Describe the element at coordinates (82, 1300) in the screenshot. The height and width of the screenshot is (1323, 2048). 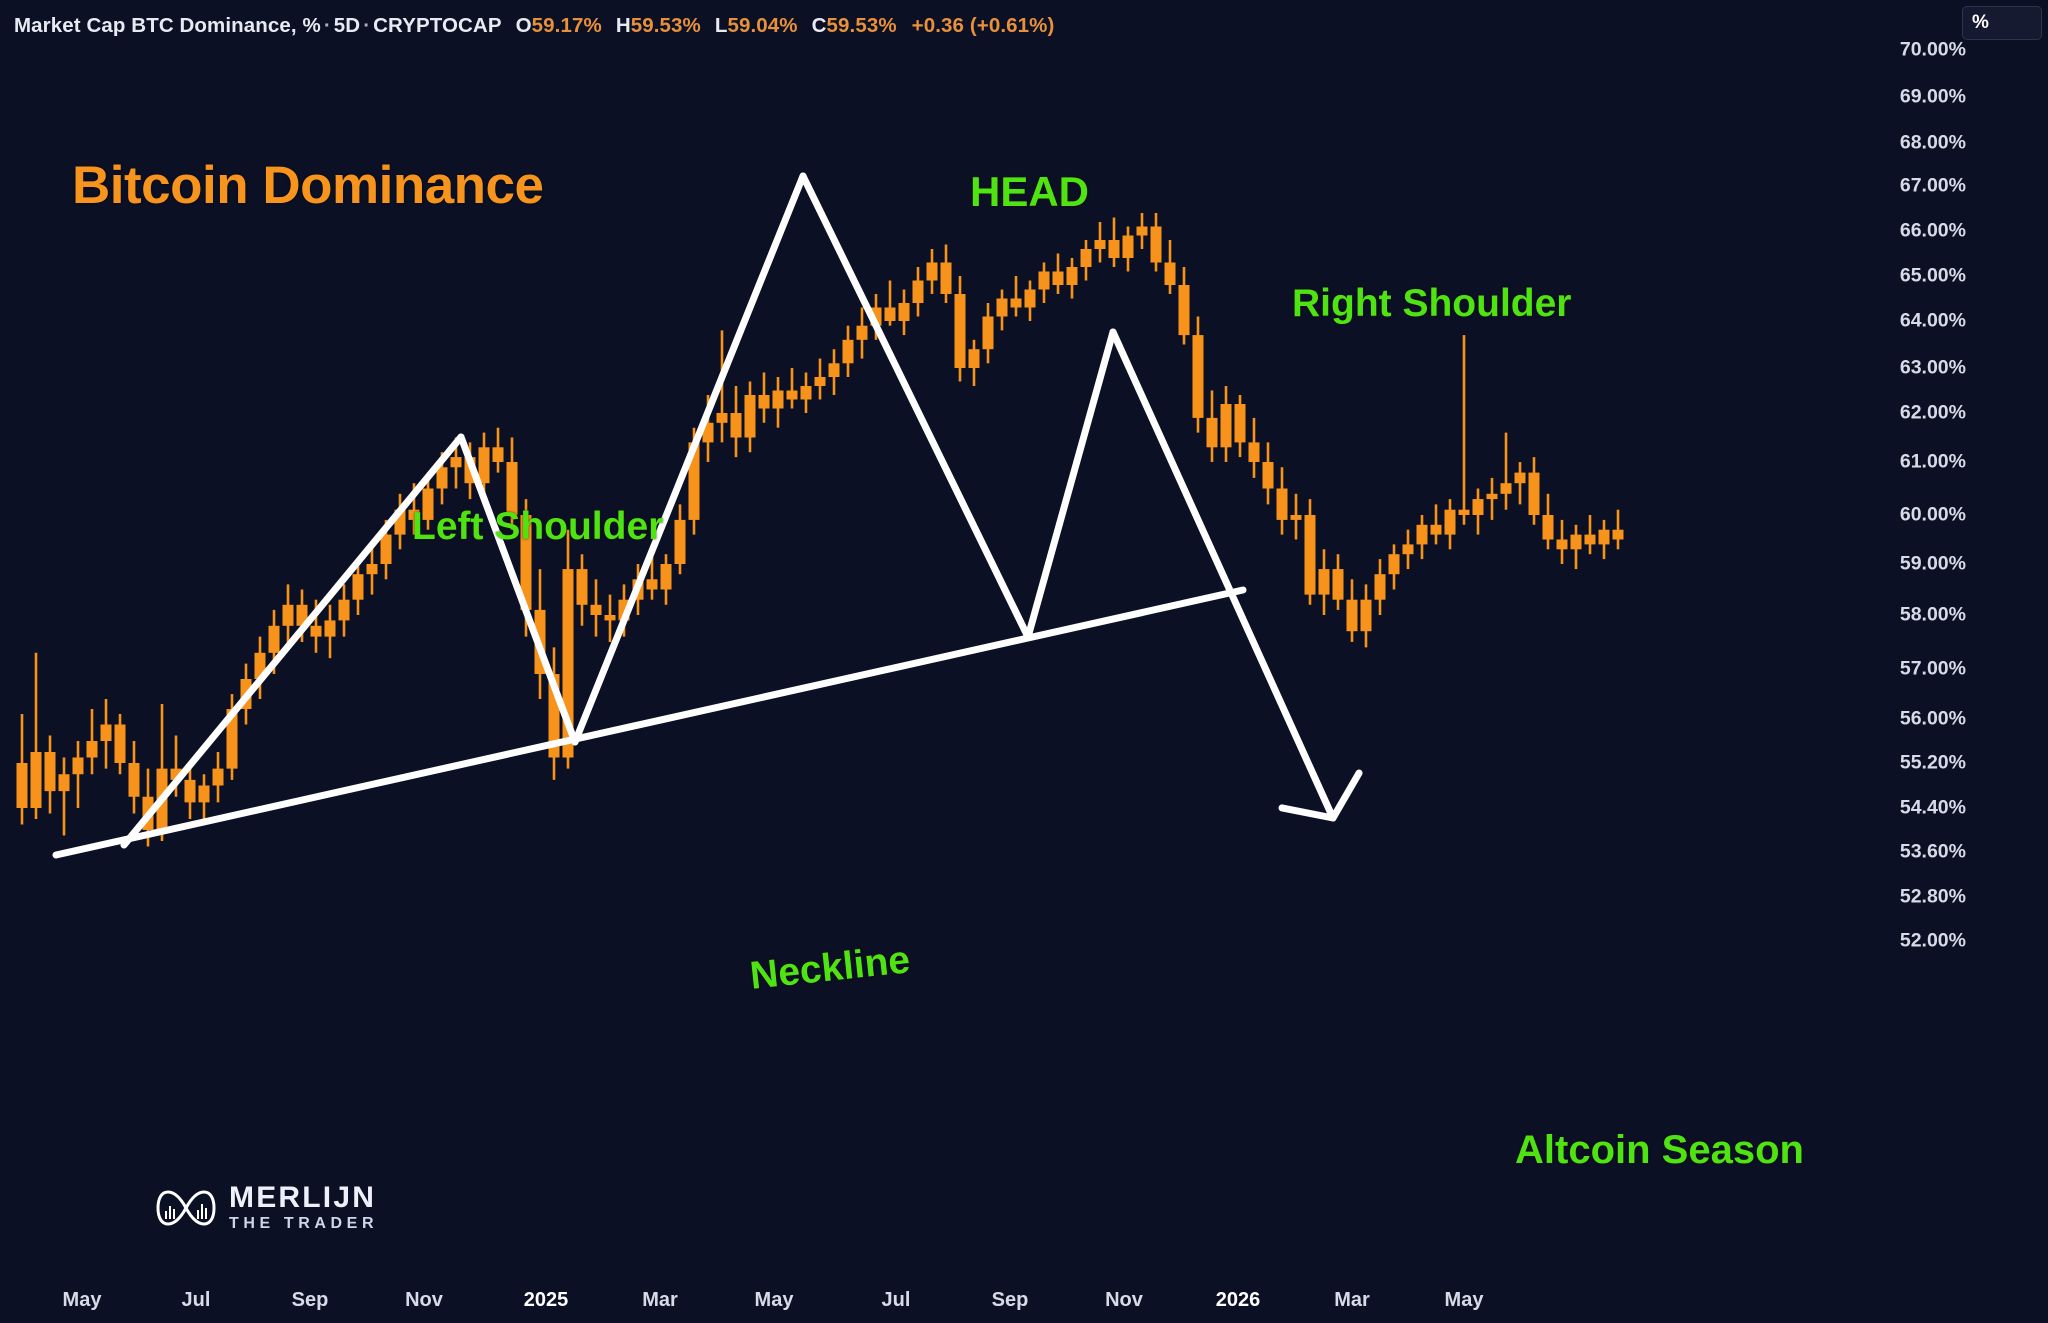
I see `time-tick-0: May` at that location.